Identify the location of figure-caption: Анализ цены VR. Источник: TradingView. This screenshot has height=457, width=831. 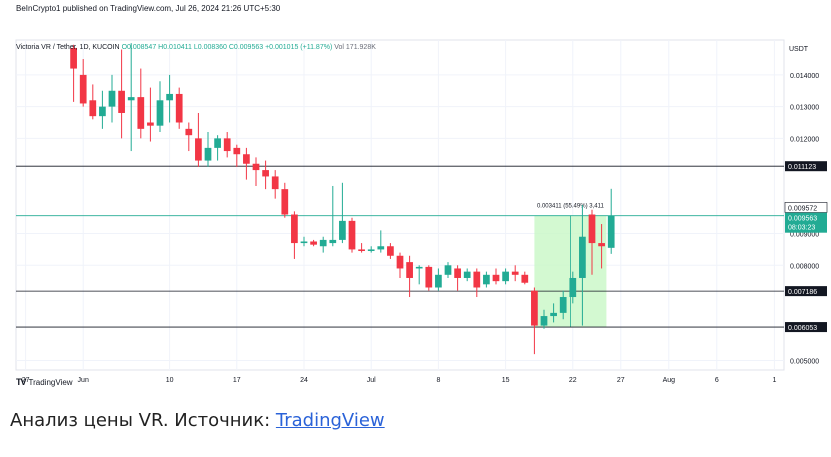
(197, 420).